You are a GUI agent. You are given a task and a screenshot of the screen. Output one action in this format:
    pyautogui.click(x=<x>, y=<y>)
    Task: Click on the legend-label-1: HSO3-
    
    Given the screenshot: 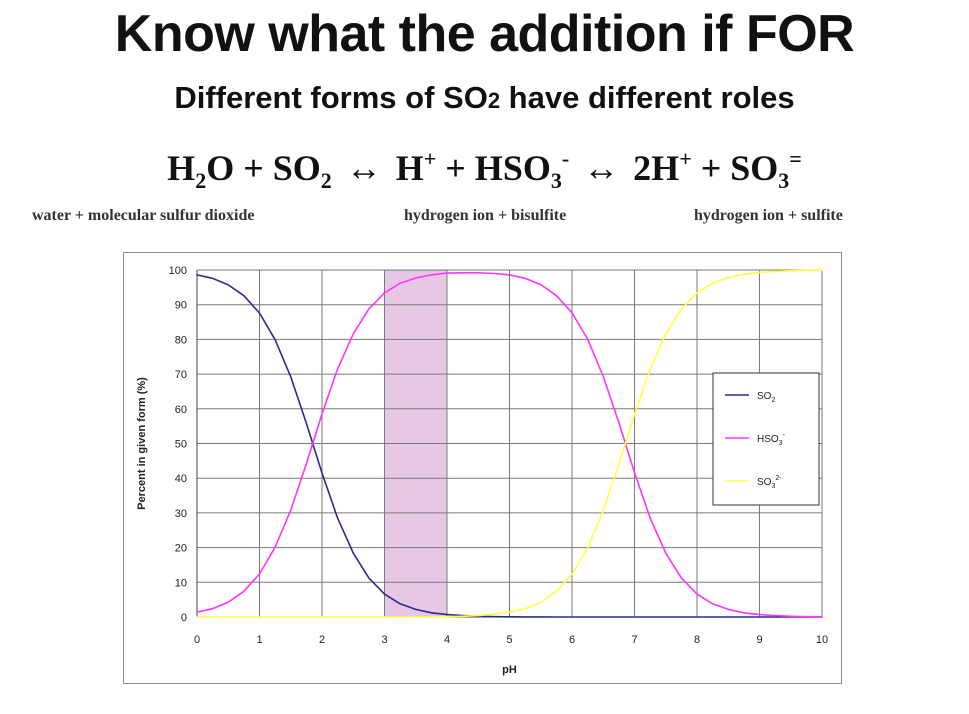 What is the action you would take?
    pyautogui.click(x=771, y=439)
    